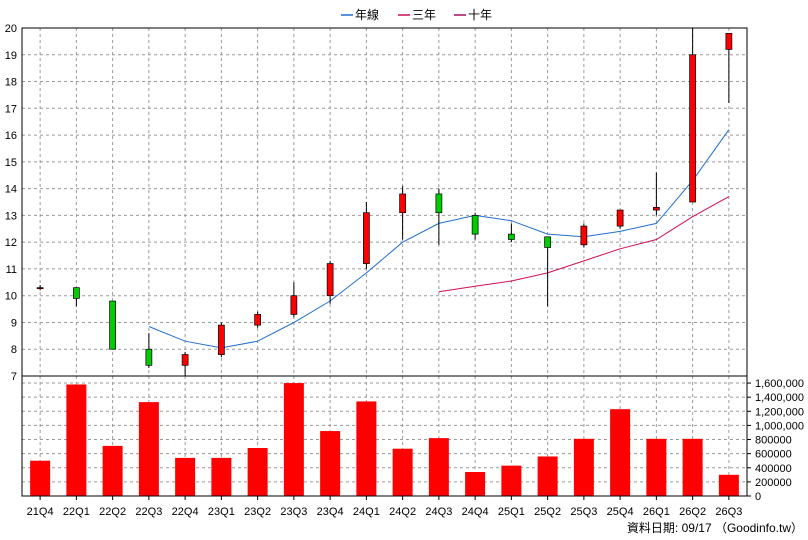 The height and width of the screenshot is (540, 808). I want to click on x-tick-label: 23Q4, so click(330, 512).